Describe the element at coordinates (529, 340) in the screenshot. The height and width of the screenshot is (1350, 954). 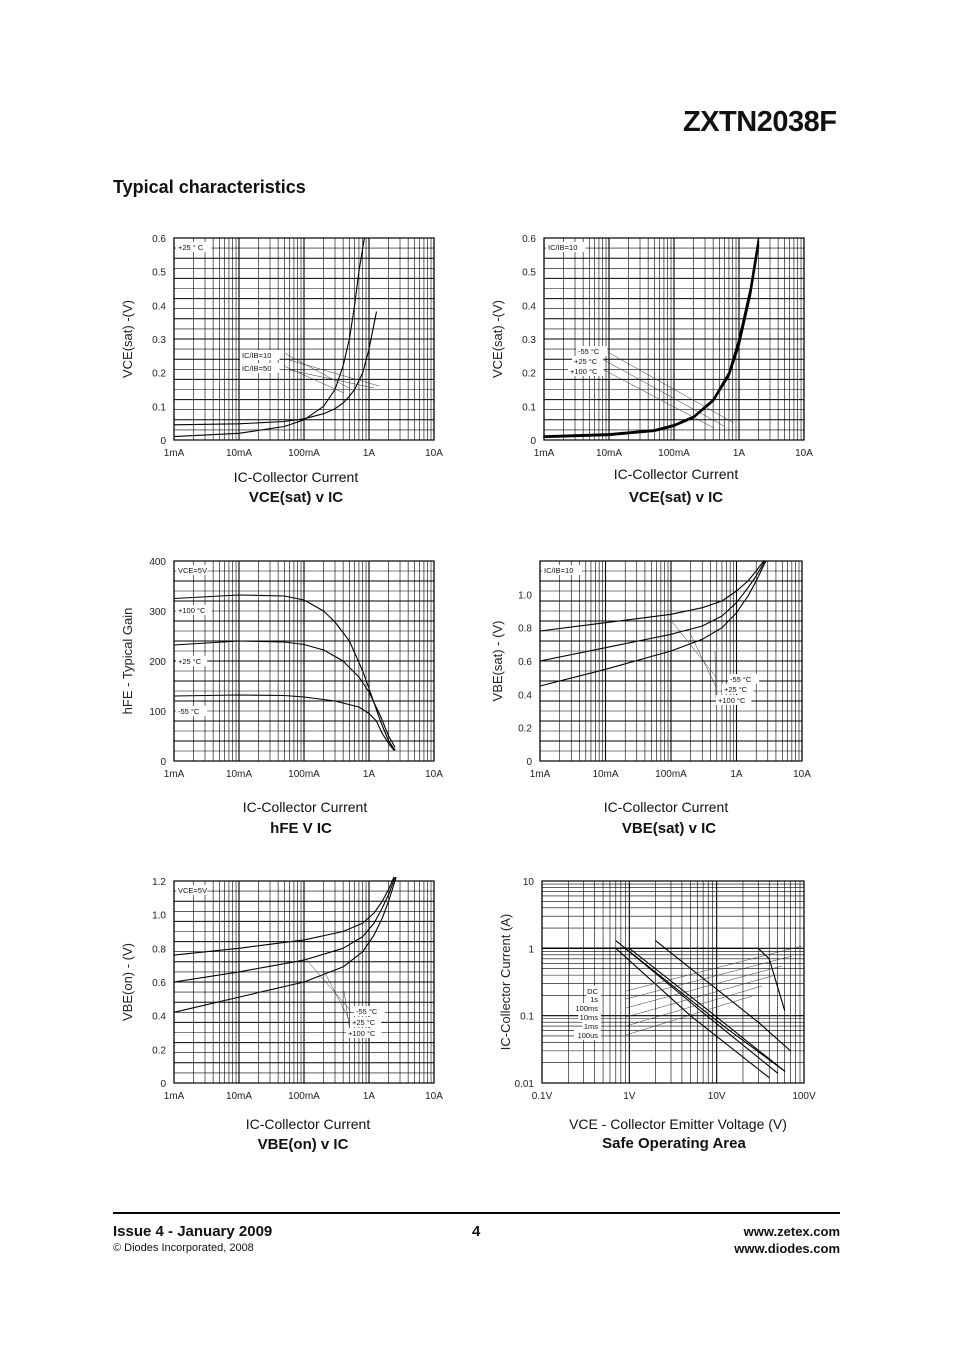
I see `y-tick-label: 0.3` at that location.